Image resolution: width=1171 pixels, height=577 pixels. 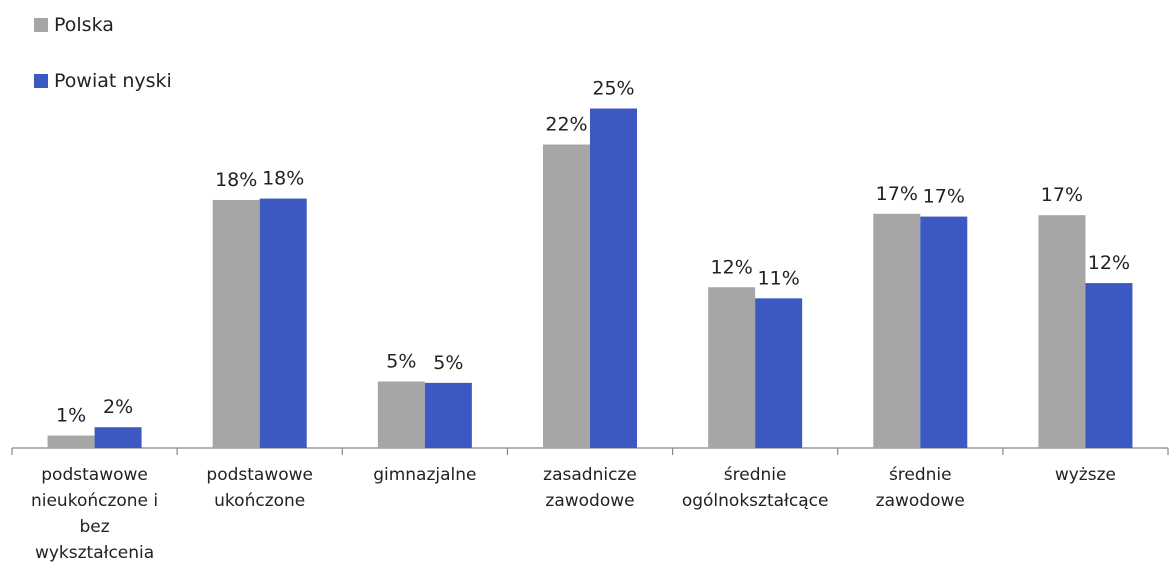 I want to click on x-tick-label: ogólnokształcące, so click(x=755, y=501).